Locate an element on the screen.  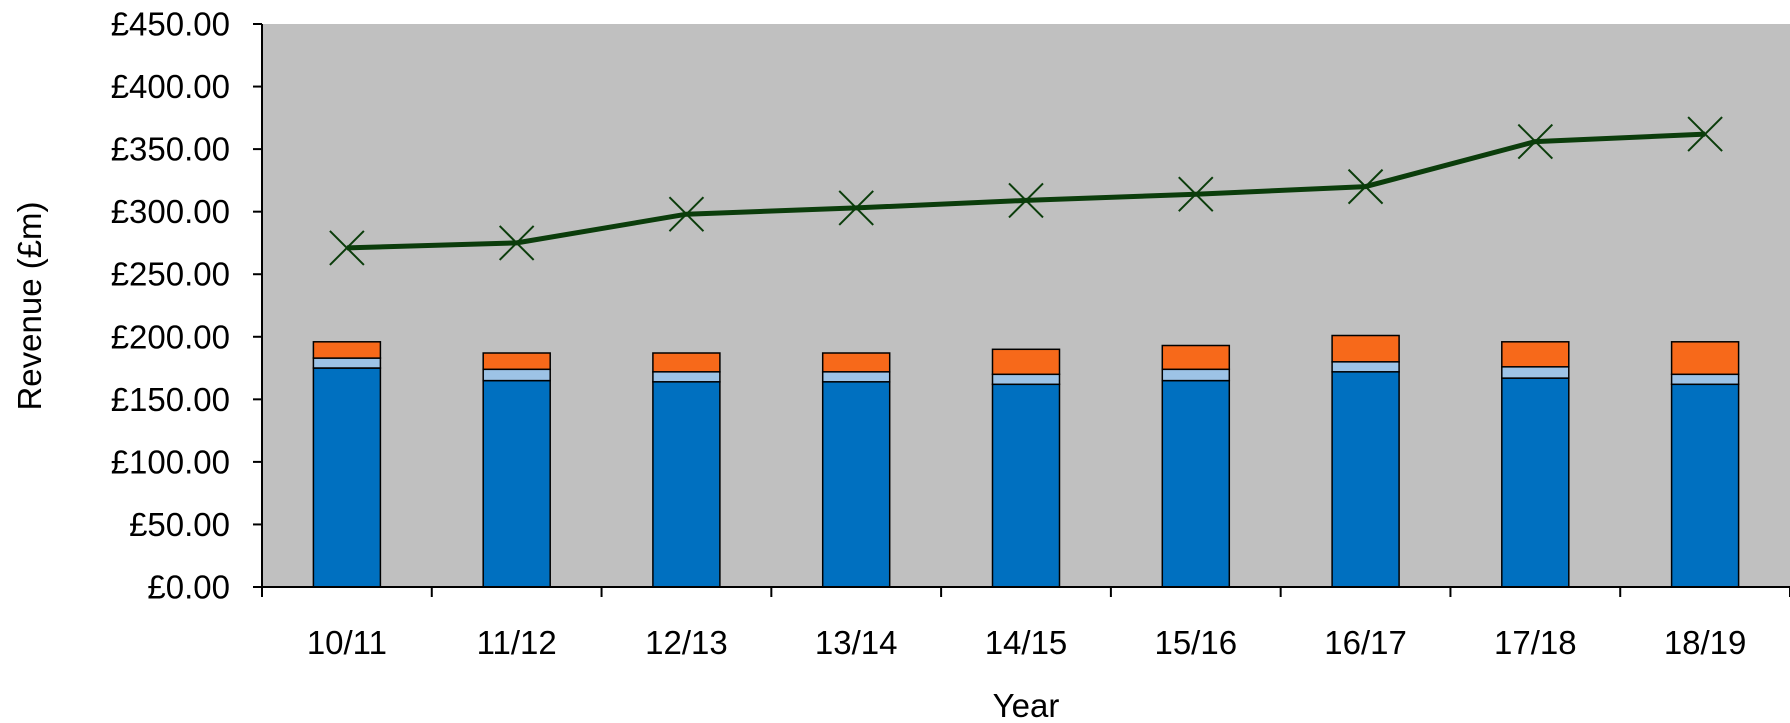
x-tick-label: 13/14 is located at coordinates (856, 642).